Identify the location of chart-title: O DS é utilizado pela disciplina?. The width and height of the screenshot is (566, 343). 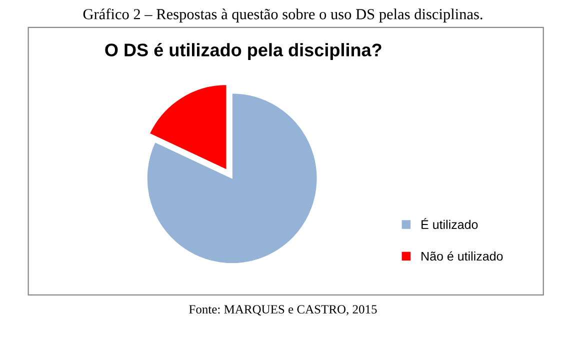
(243, 51).